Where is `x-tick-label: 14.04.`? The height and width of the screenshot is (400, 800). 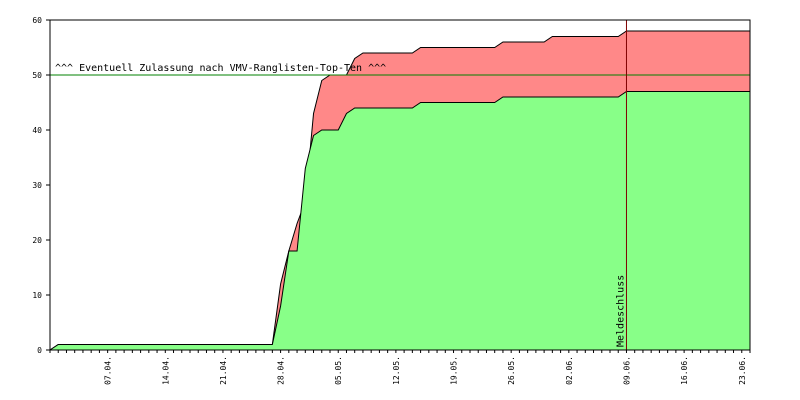
x-tick-label: 14.04. is located at coordinates (165, 370).